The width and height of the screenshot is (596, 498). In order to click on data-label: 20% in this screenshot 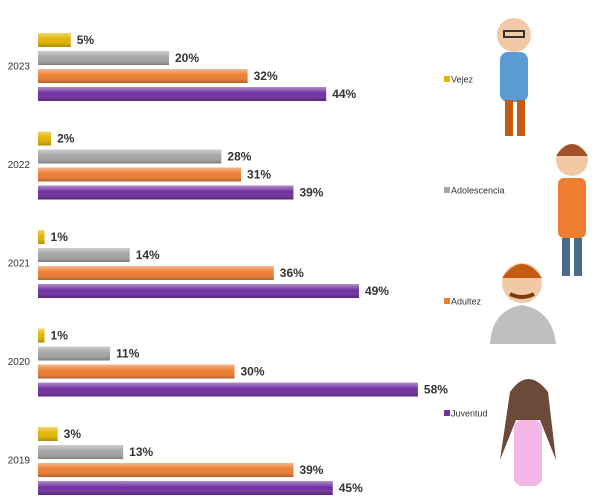, I will do `click(187, 58)`.